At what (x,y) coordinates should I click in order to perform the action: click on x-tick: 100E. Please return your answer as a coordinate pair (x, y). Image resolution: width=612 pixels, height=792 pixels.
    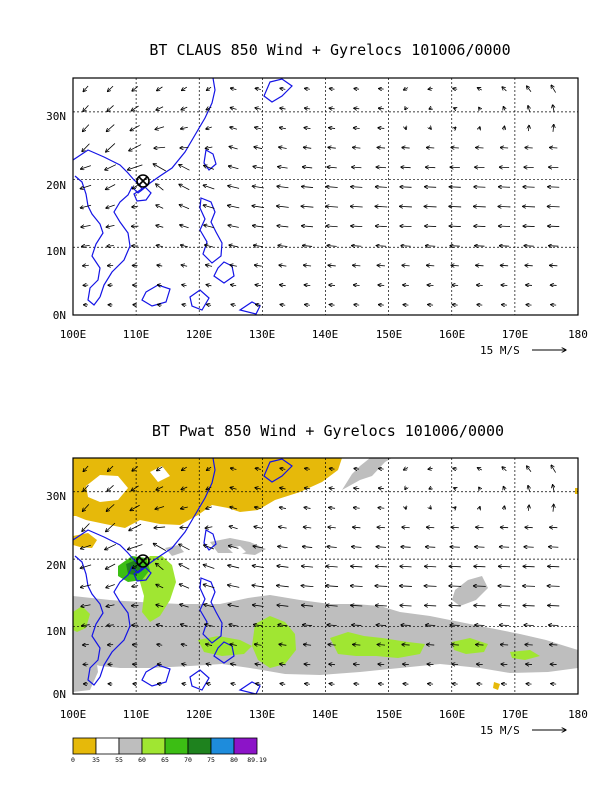
    Looking at the image, I should click on (73, 714).